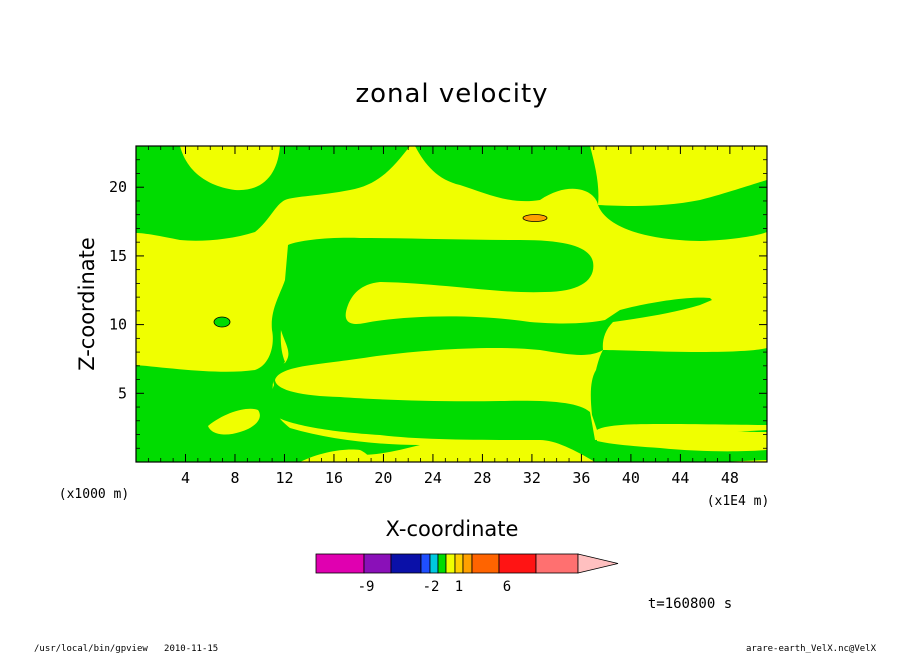  Describe the element at coordinates (459, 587) in the screenshot. I see `colorbar-label: 1` at that location.